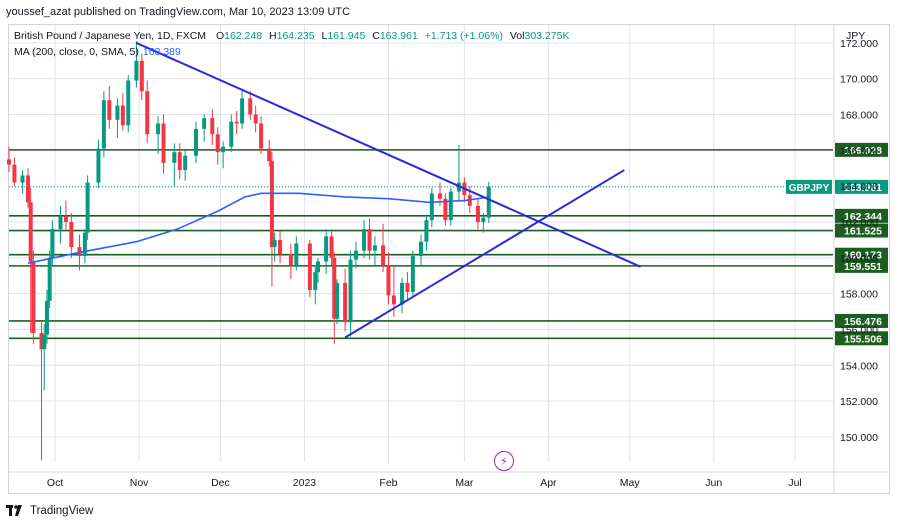 This screenshot has width=900, height=528. I want to click on symbol-title: British Pound / Japanese Yen, 1D, FXCM, so click(110, 36).